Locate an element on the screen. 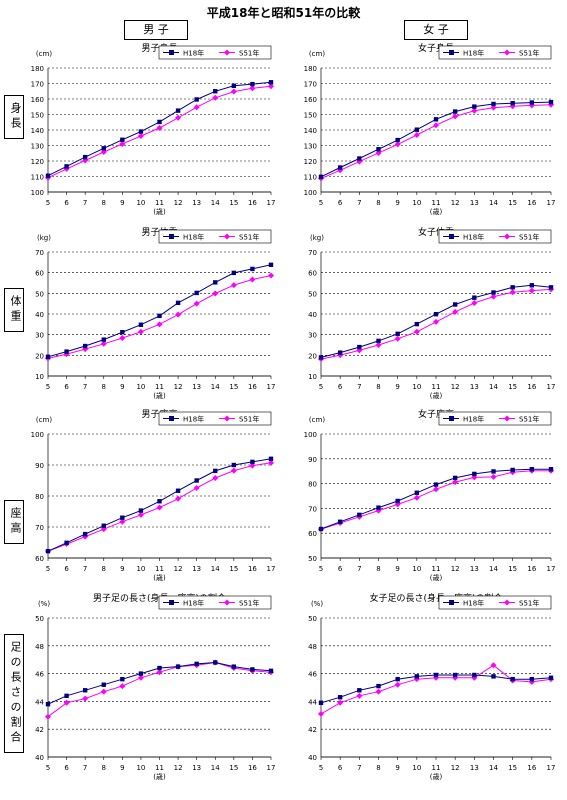  y-tick-label: 50 is located at coordinates (312, 619).